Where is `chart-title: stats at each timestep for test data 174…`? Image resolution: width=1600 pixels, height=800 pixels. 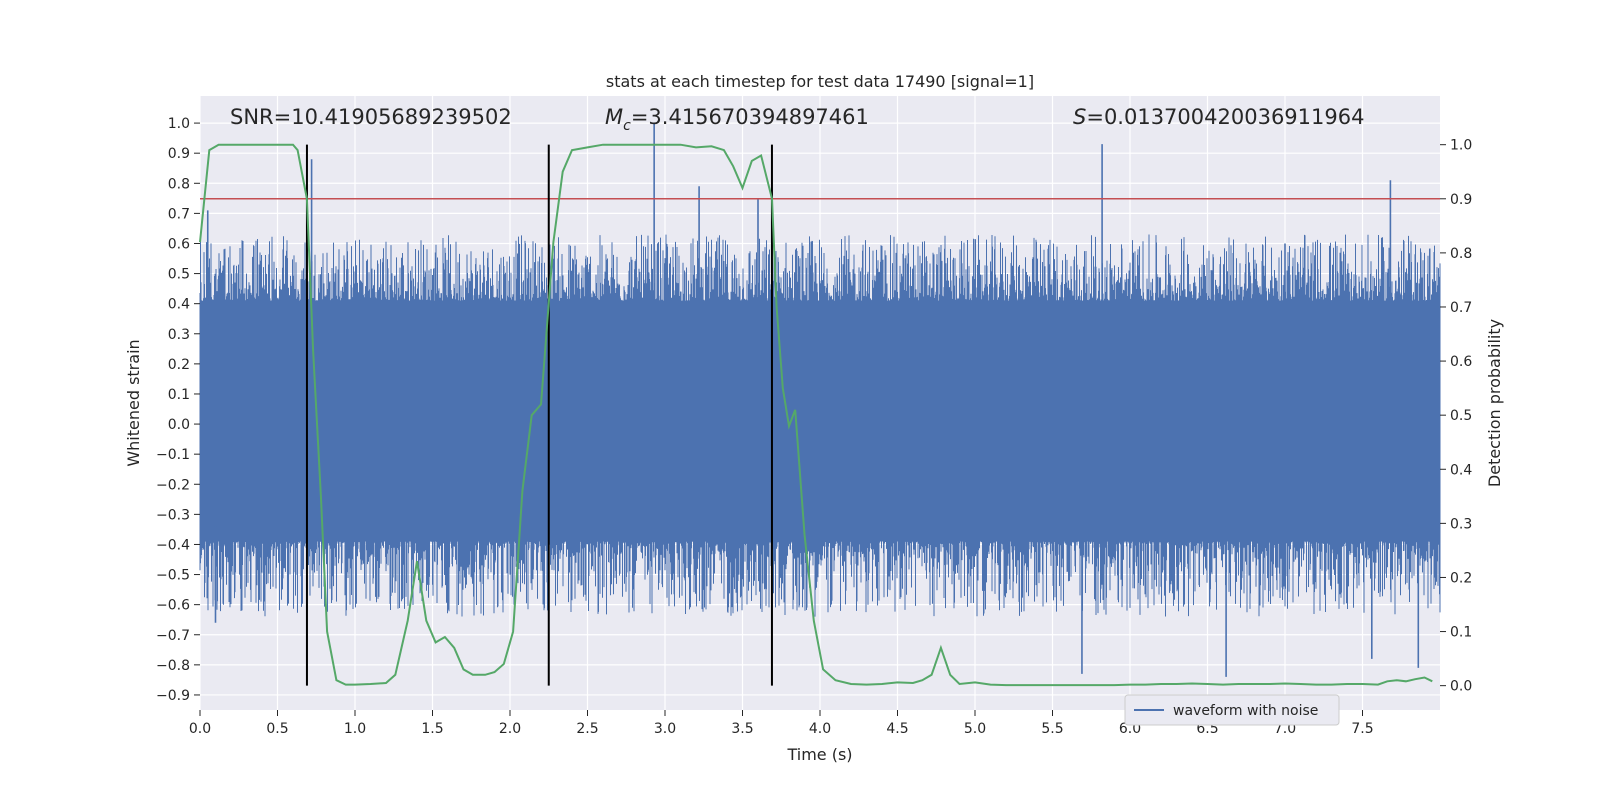 chart-title: stats at each timestep for test data 174… is located at coordinates (820, 81).